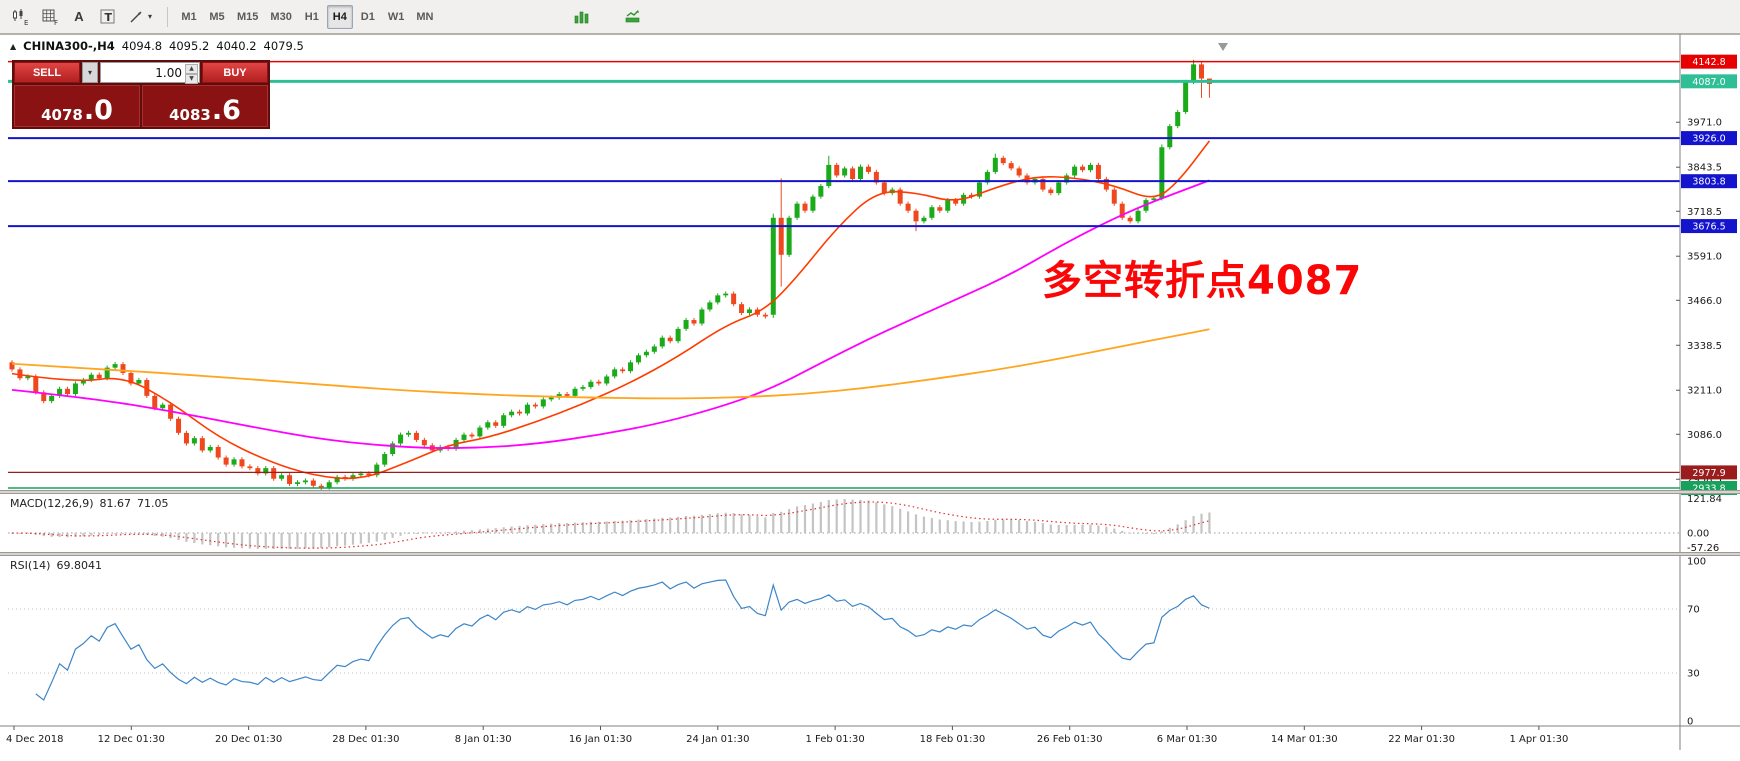 The image size is (1740, 761). Describe the element at coordinates (368, 17) in the screenshot. I see `timeframe-d1-button: D1` at that location.